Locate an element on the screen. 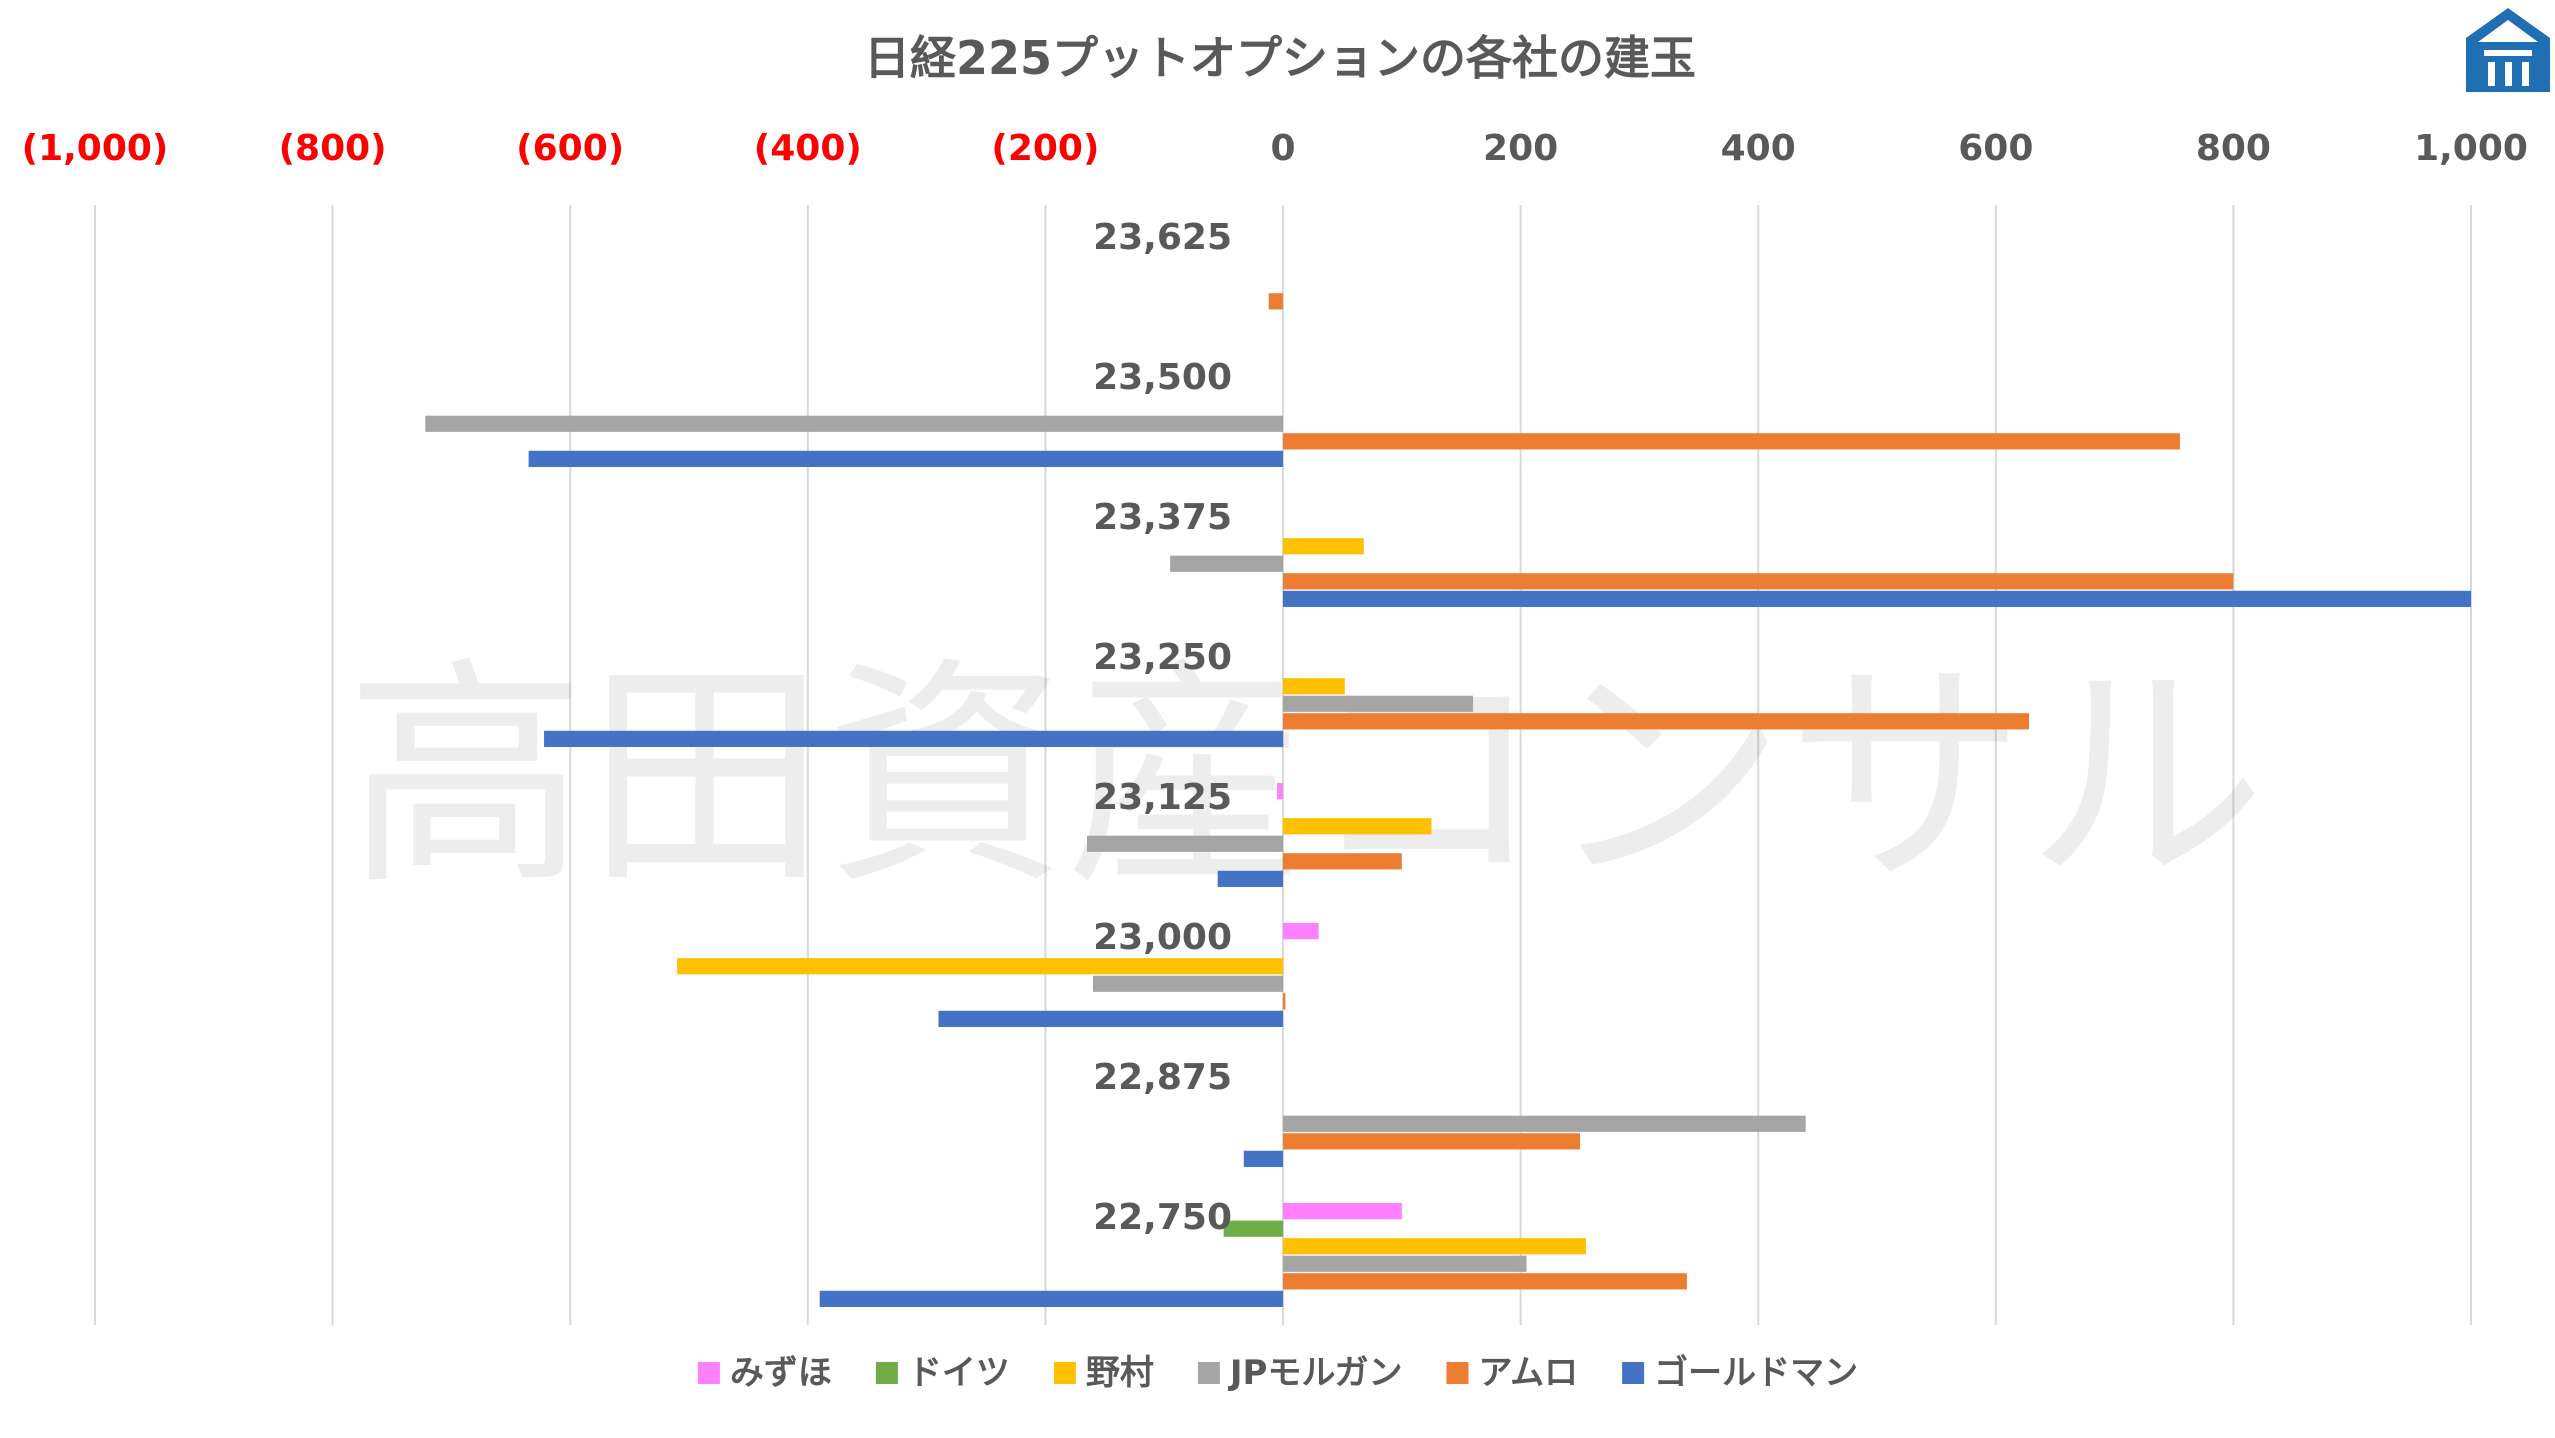  legend-label: ゴールドマン is located at coordinates (1756, 1373).